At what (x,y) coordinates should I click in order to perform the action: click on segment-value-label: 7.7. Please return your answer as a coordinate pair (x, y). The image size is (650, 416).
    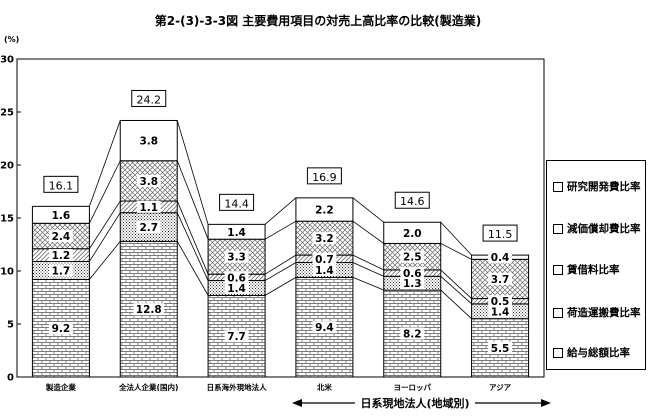
    Looking at the image, I should click on (236, 337).